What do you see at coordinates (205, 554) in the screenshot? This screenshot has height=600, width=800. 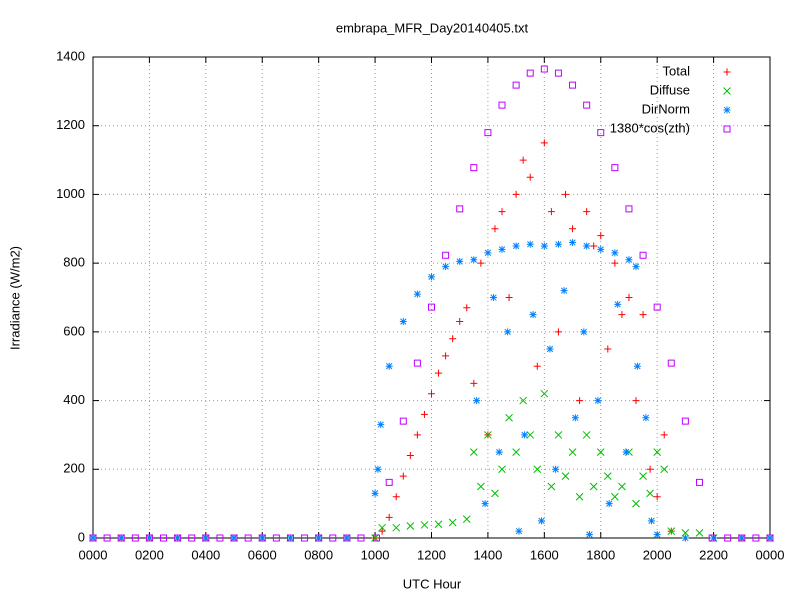 I see `x-tick-label: 0400` at bounding box center [205, 554].